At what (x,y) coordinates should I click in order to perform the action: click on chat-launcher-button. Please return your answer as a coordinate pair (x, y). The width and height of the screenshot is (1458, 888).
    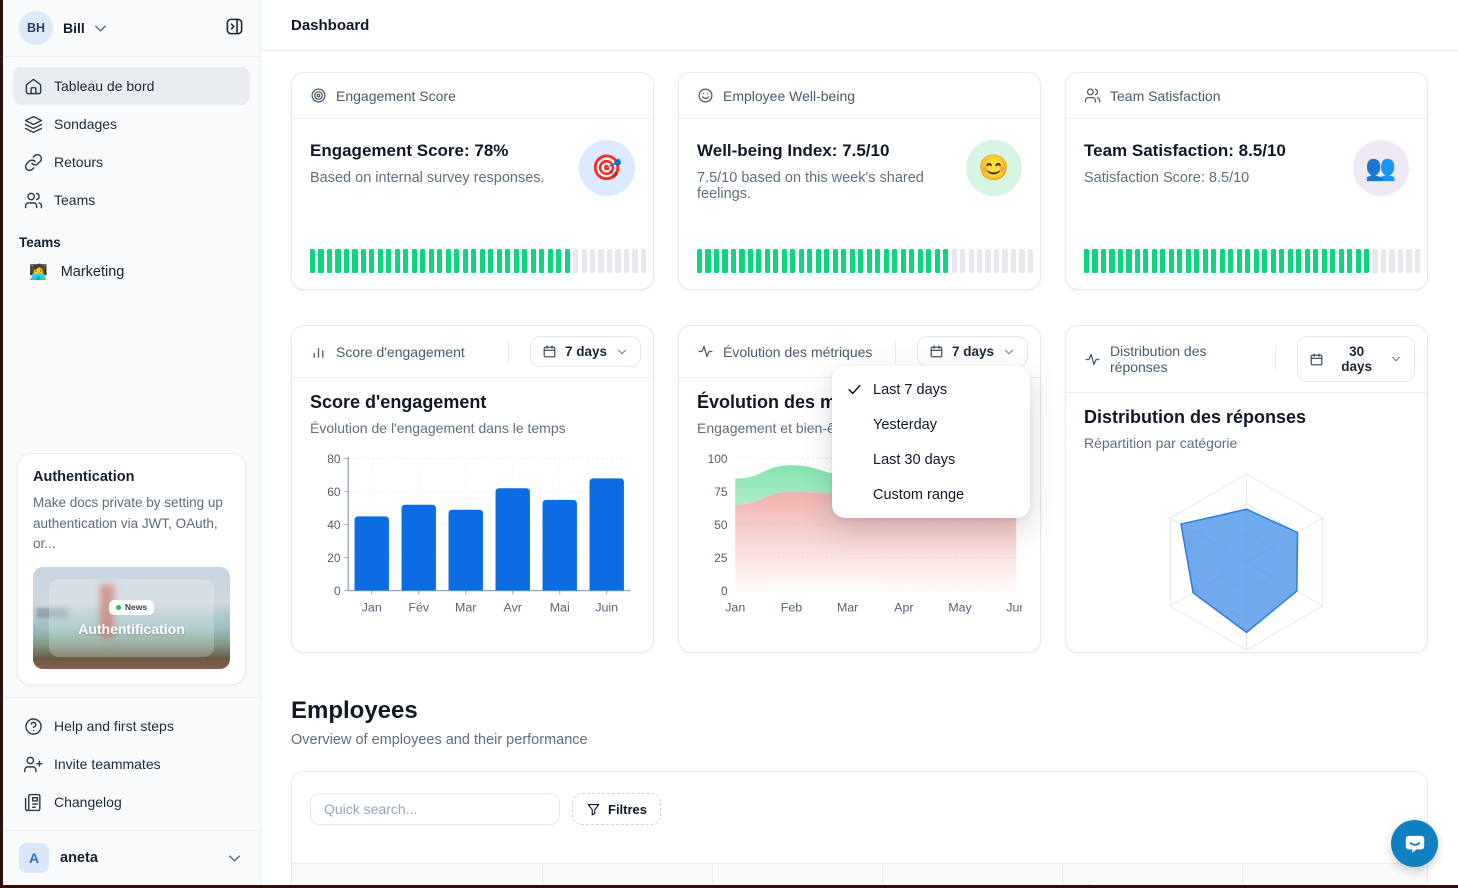
    Looking at the image, I should click on (1414, 843).